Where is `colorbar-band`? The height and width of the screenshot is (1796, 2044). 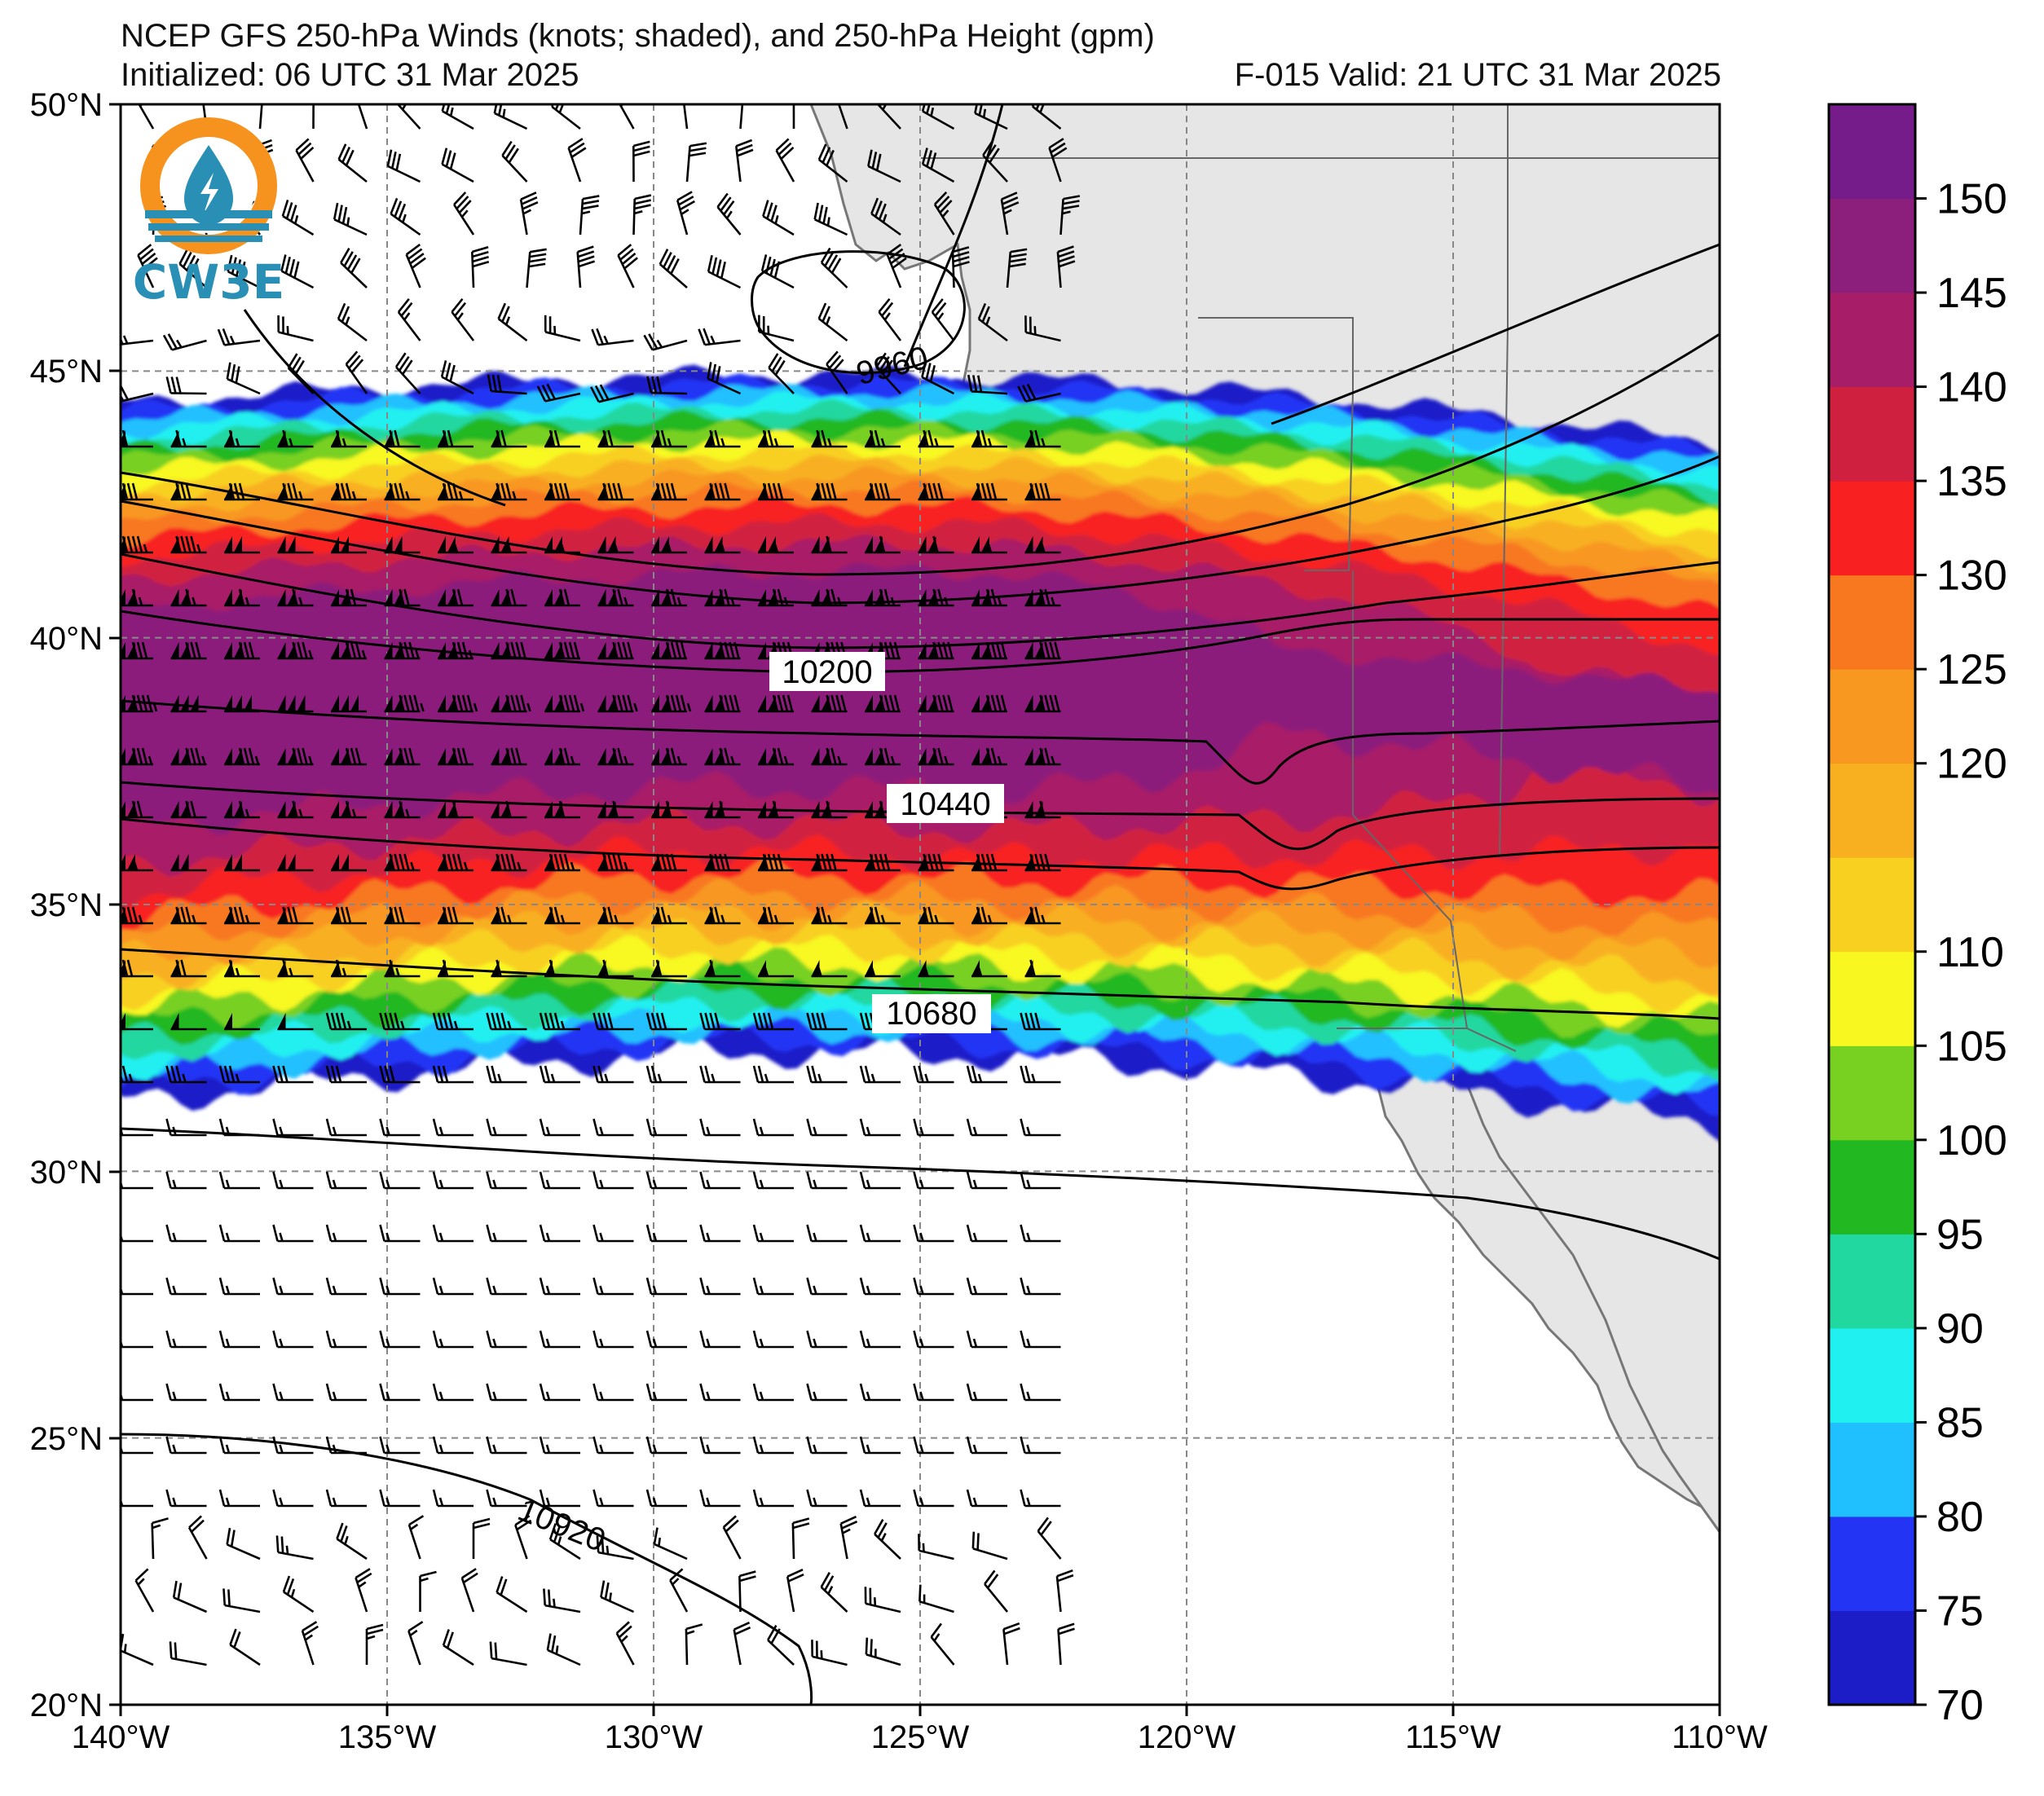
colorbar-band is located at coordinates (1872, 998).